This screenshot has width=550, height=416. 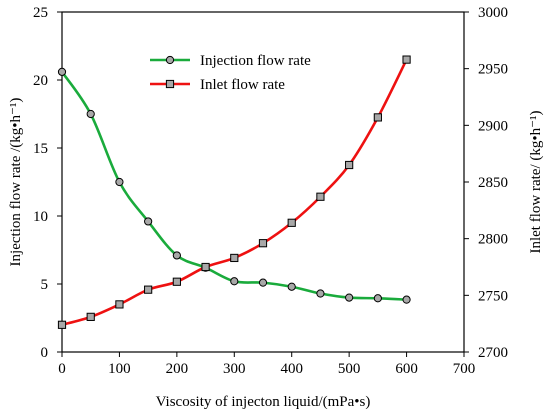 I want to click on x-tick-label: 100, so click(x=119, y=369).